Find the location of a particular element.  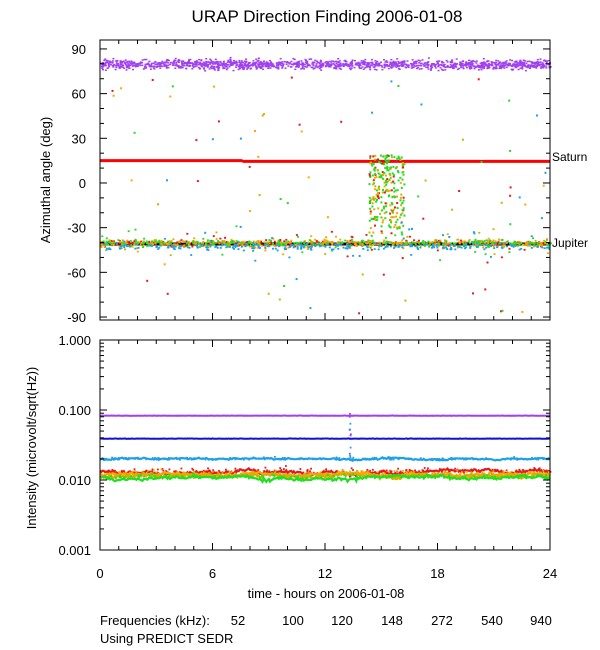

azimuth-ytick-label: 60 is located at coordinates (79, 94).